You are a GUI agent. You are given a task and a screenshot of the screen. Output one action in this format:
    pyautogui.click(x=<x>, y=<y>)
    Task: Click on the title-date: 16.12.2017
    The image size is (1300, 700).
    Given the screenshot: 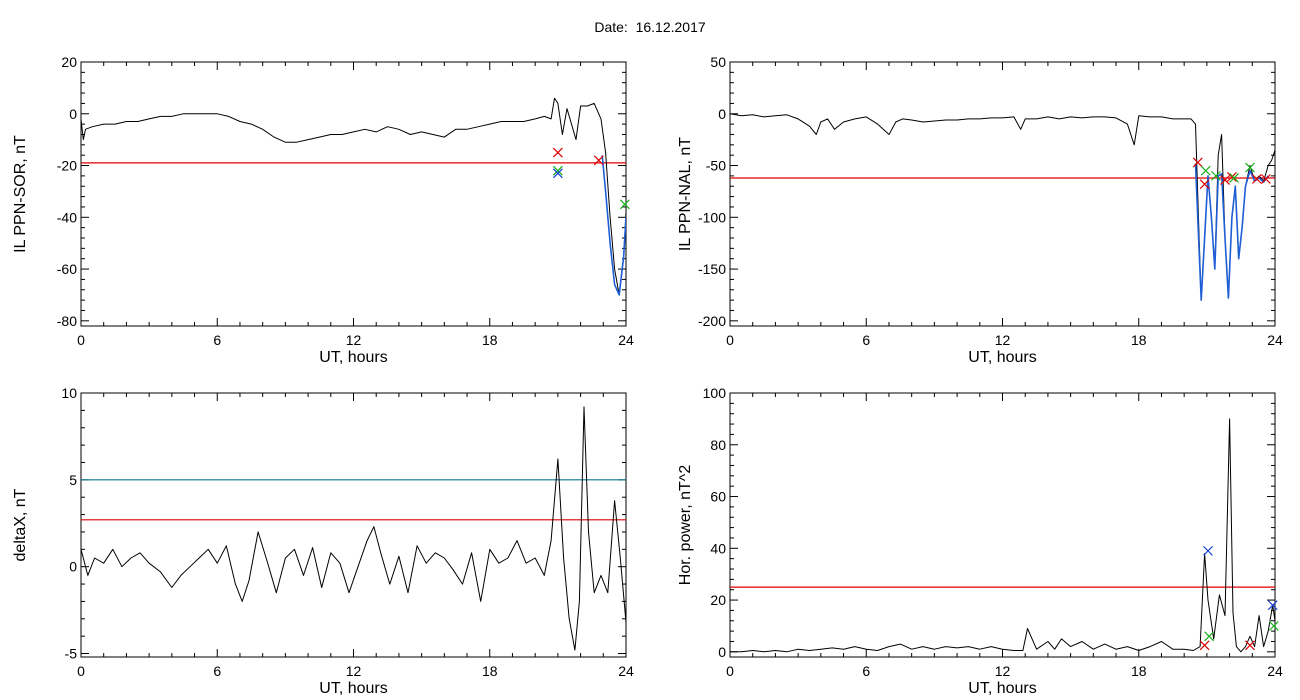 What is the action you would take?
    pyautogui.click(x=670, y=27)
    